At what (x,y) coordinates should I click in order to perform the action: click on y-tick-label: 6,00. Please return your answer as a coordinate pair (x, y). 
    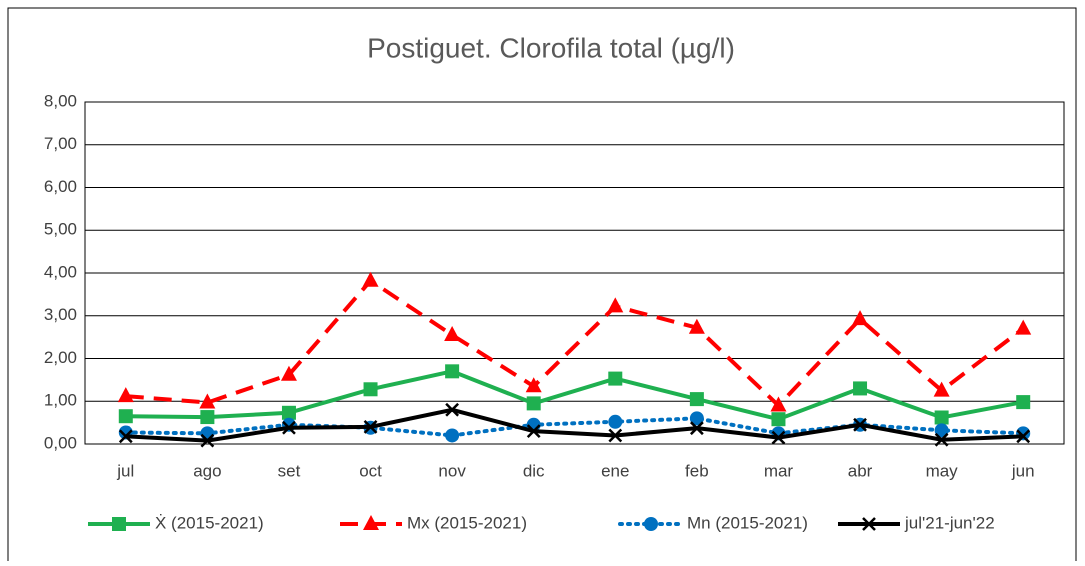
    Looking at the image, I should click on (60, 186).